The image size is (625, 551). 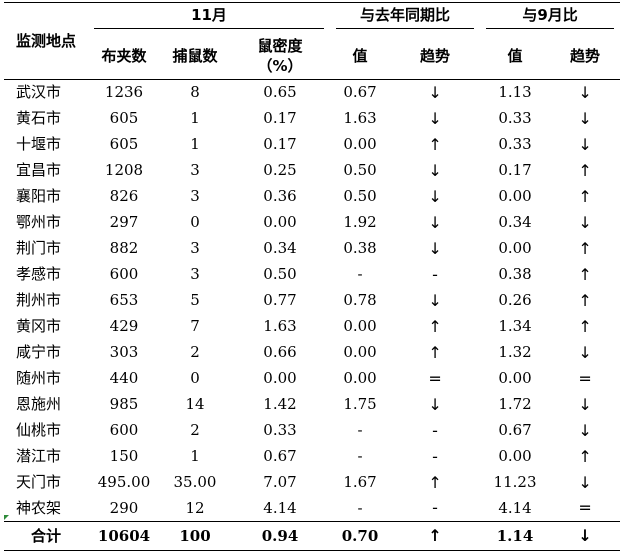 I want to click on cell-yoy-trend: =, so click(x=435, y=378).